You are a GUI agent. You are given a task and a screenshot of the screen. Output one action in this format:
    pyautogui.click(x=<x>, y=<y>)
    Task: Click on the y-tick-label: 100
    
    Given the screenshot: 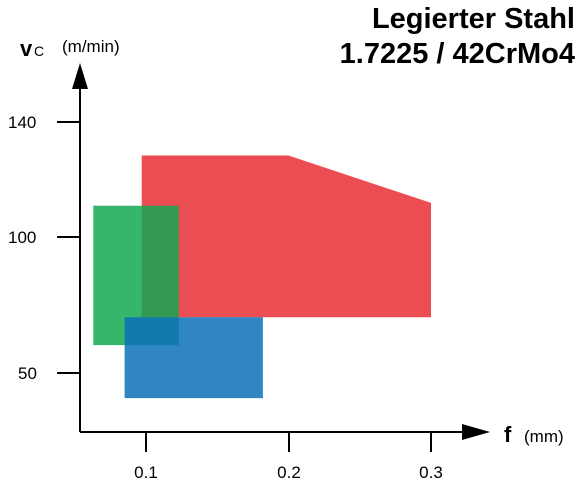 What is the action you would take?
    pyautogui.click(x=22, y=237)
    